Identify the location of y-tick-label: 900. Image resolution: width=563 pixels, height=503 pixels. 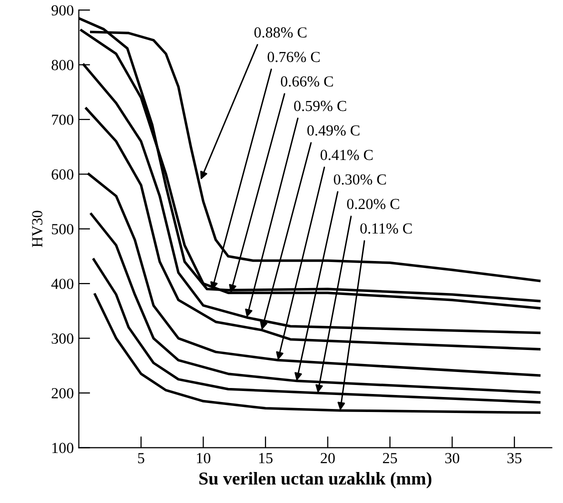
(63, 10).